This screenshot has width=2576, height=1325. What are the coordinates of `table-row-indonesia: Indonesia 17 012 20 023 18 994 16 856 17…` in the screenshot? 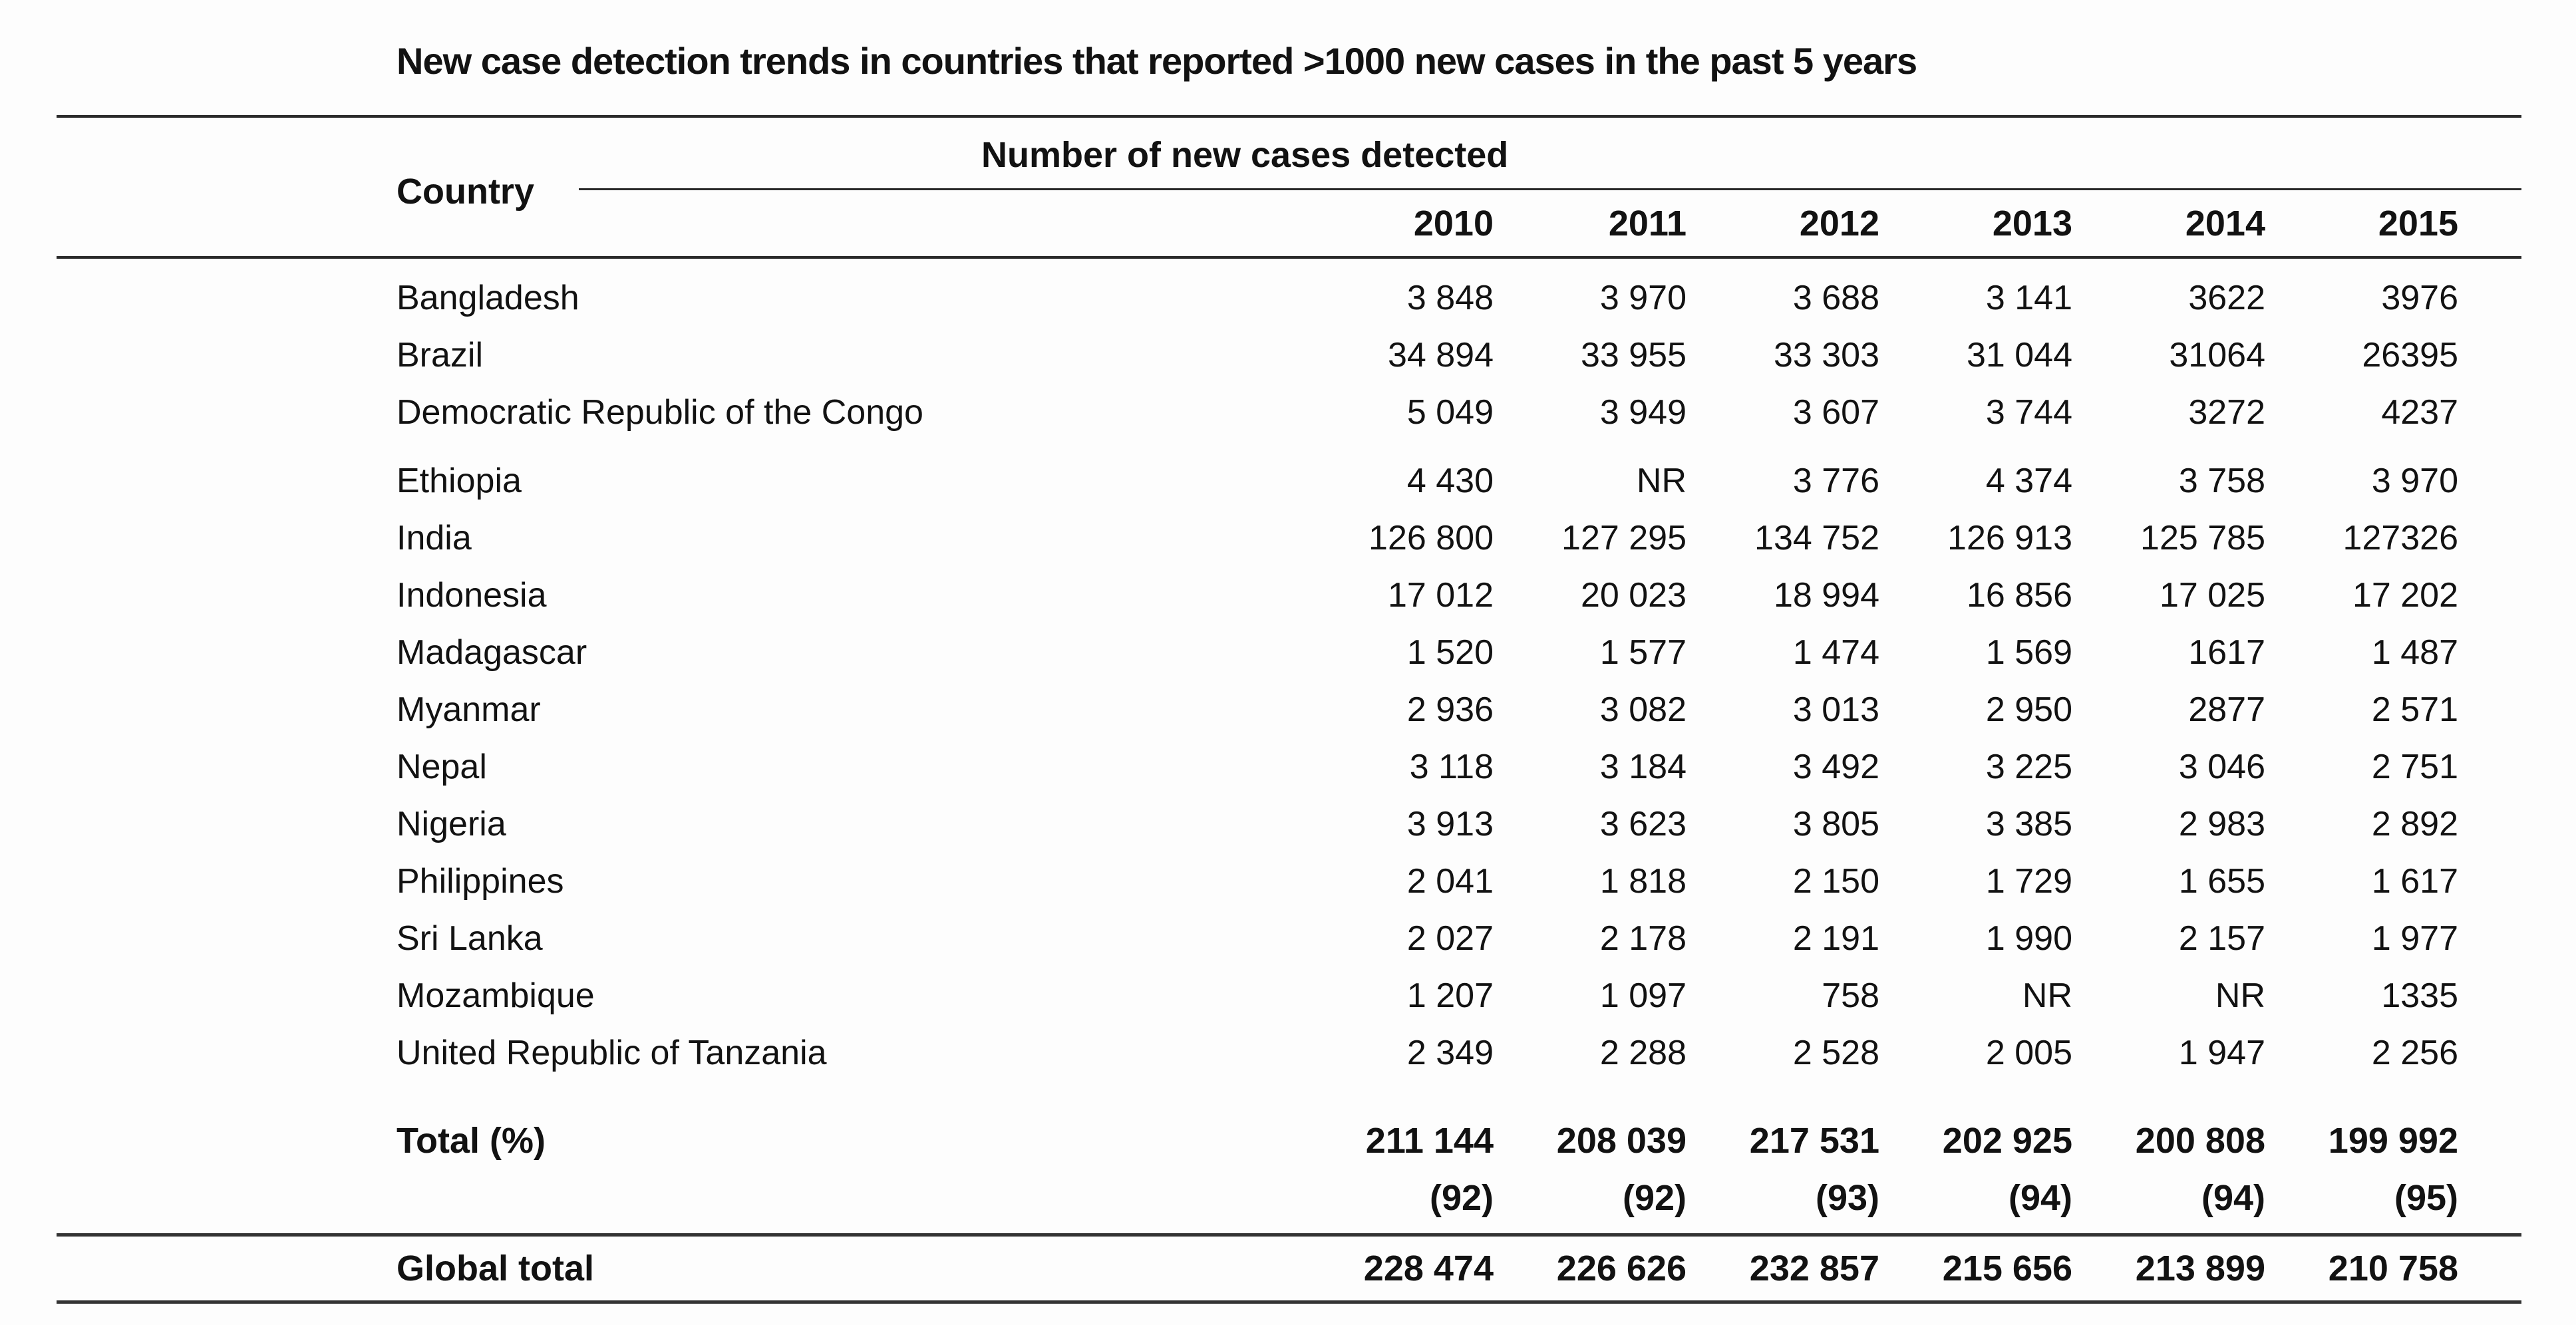 It's located at (1289, 596).